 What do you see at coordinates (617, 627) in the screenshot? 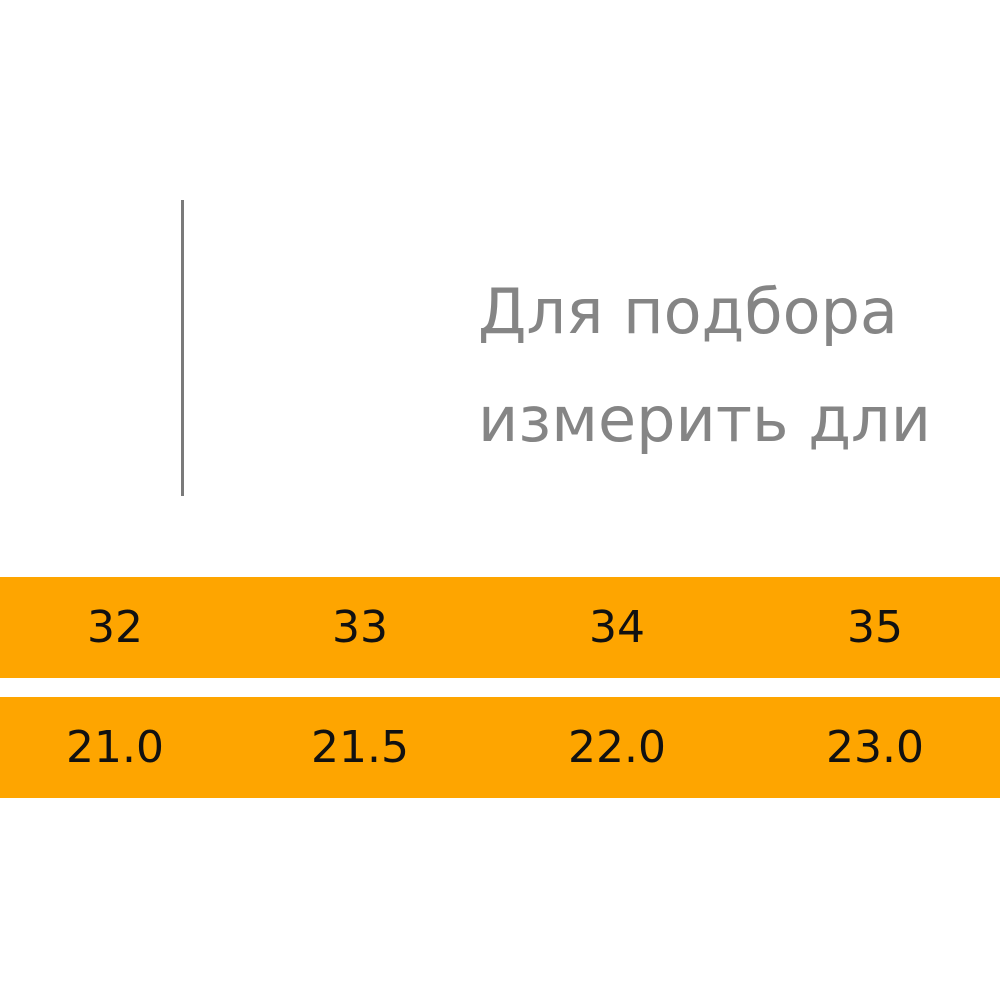
I see `table-cell: 34` at bounding box center [617, 627].